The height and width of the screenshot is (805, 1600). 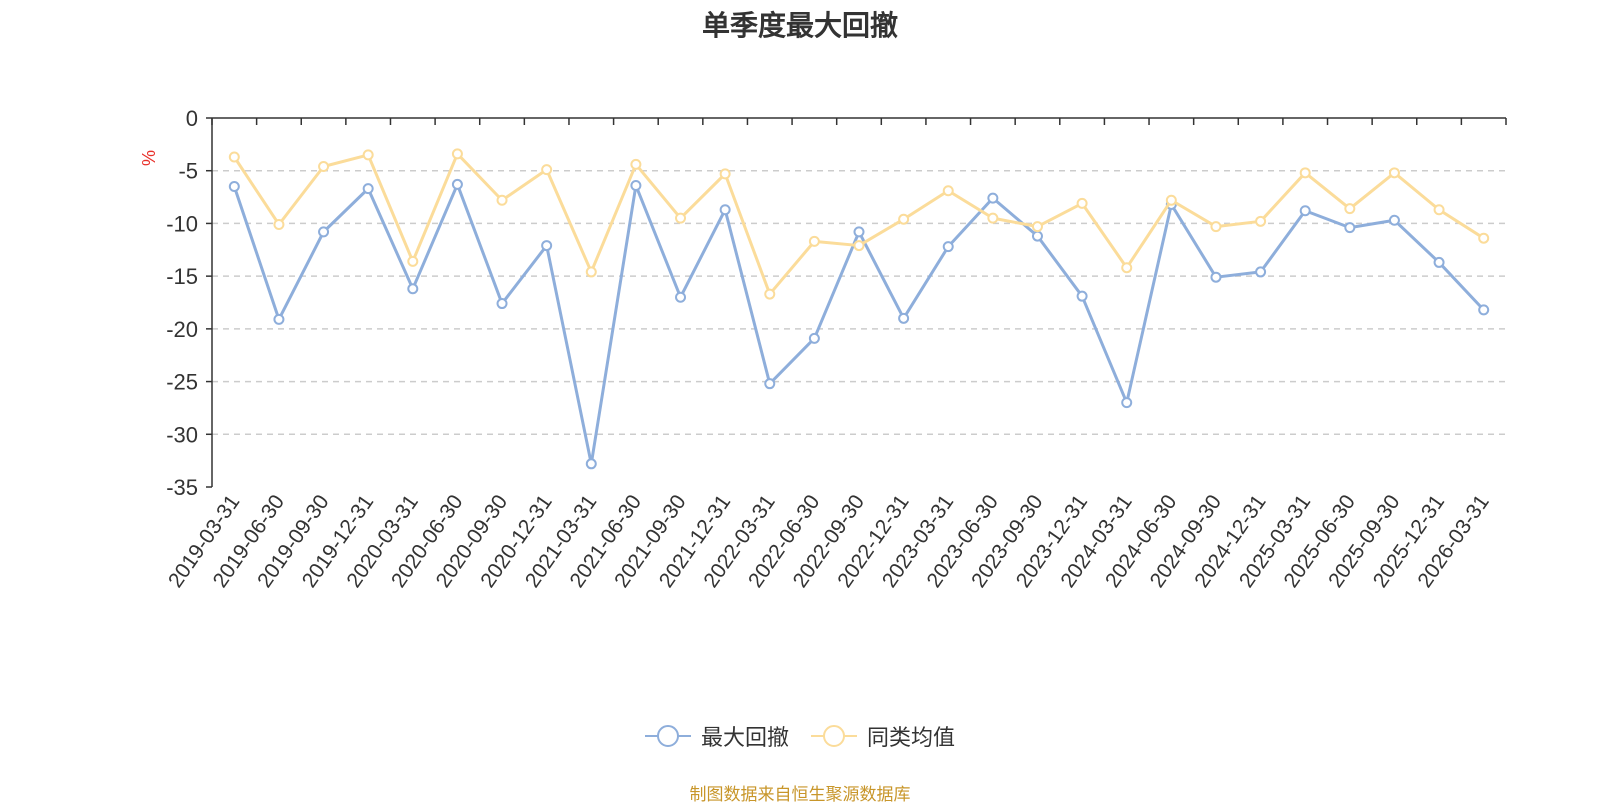 What do you see at coordinates (911, 738) in the screenshot?
I see `legend-label: 同类均值` at bounding box center [911, 738].